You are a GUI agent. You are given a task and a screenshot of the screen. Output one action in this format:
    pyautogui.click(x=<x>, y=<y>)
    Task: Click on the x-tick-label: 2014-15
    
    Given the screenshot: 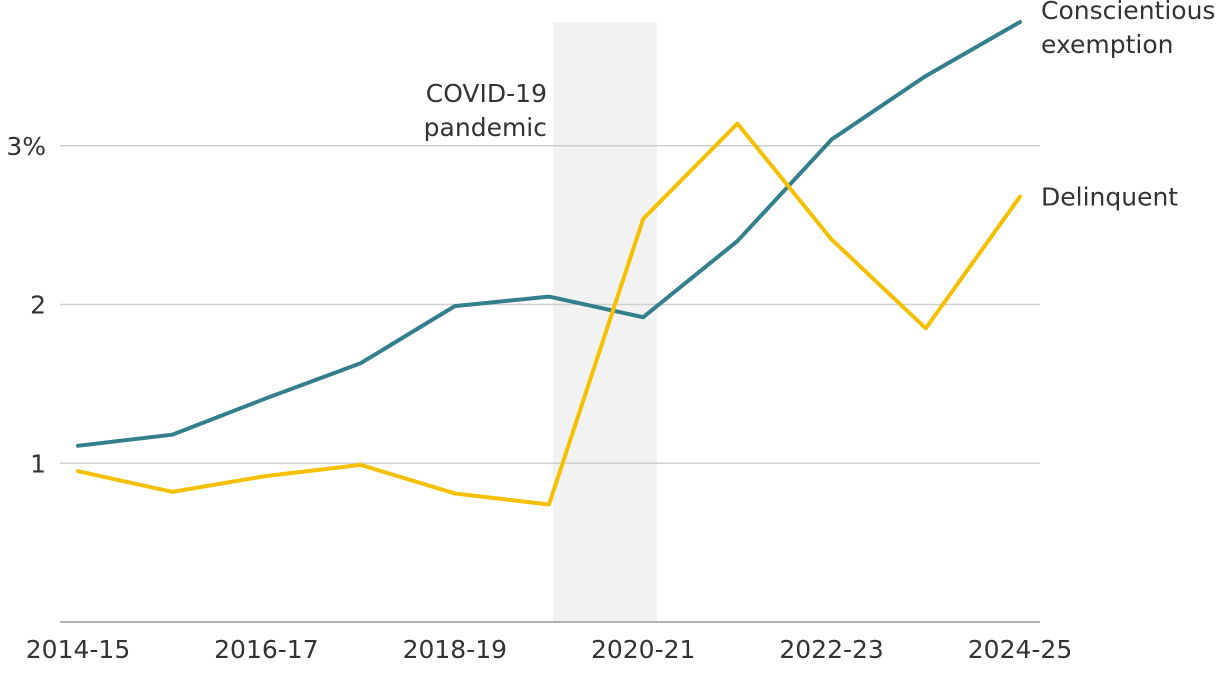 What is the action you would take?
    pyautogui.click(x=78, y=649)
    